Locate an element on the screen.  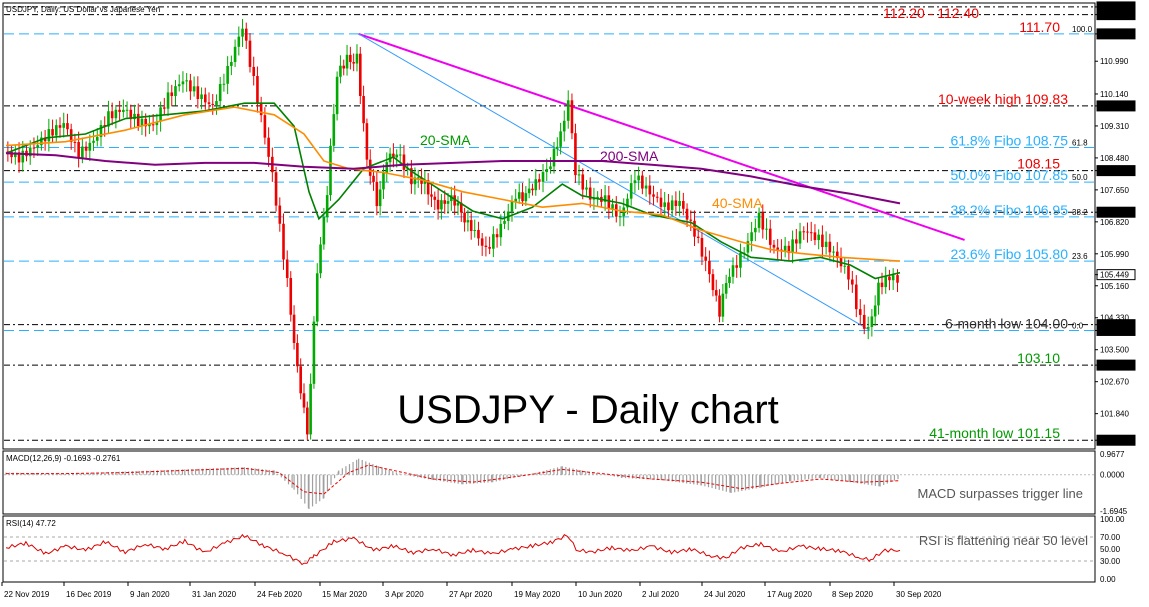
level-label-11: 6-month low 104.00 is located at coordinates (1006, 323).